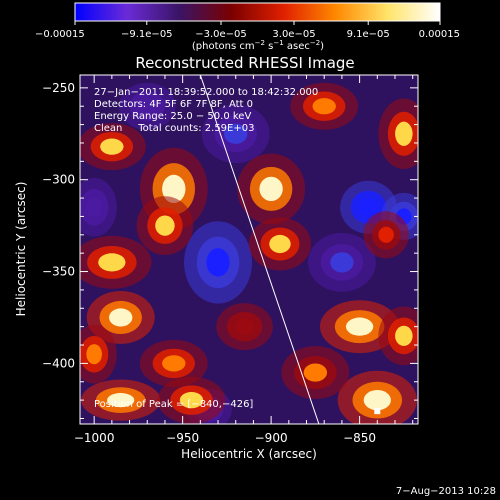 This screenshot has height=500, width=500. I want to click on colorbar-gradient, so click(257, 12).